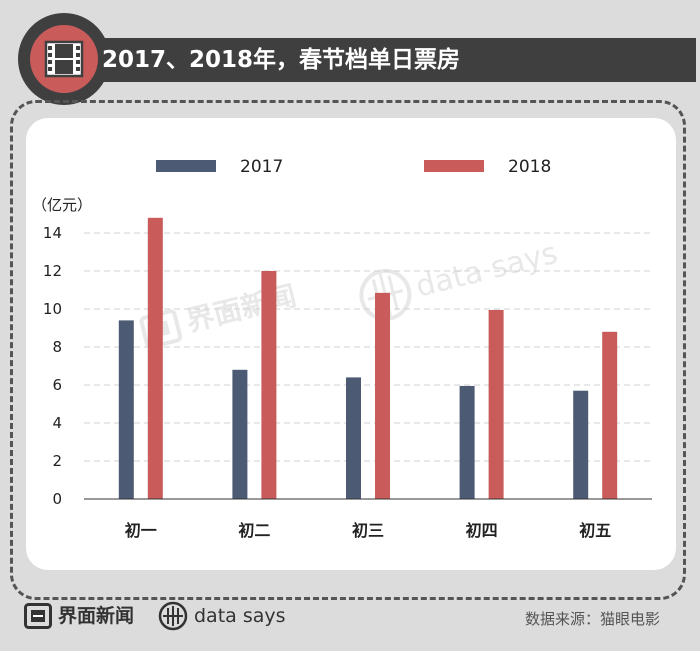  What do you see at coordinates (52, 271) in the screenshot?
I see `y-tick-label: 12` at bounding box center [52, 271].